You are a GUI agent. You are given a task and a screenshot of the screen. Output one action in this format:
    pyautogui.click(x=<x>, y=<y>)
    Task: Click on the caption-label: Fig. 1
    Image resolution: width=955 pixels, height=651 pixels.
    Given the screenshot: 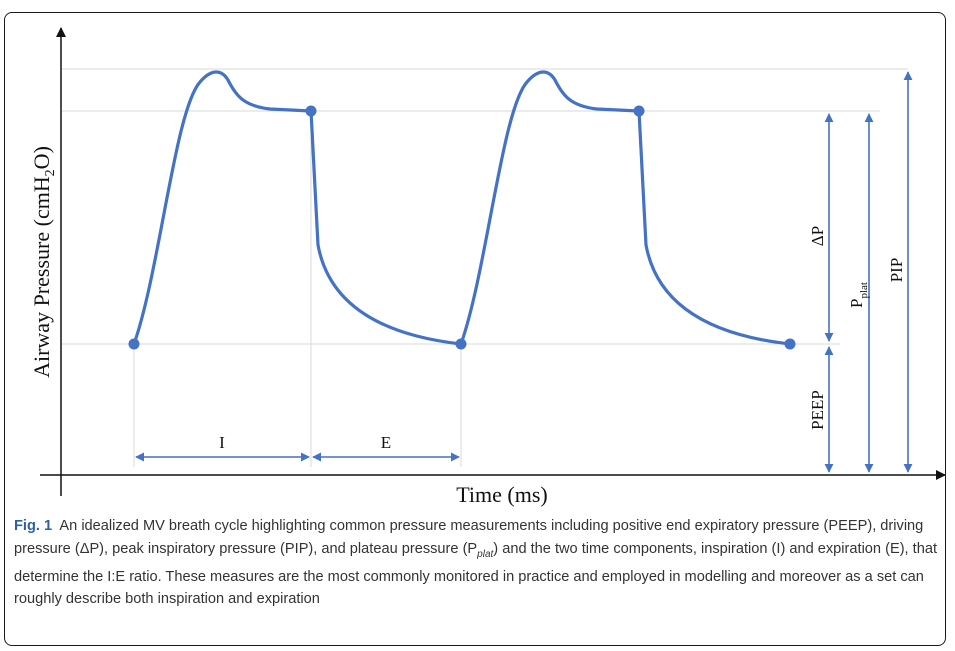 What is the action you would take?
    pyautogui.click(x=33, y=526)
    